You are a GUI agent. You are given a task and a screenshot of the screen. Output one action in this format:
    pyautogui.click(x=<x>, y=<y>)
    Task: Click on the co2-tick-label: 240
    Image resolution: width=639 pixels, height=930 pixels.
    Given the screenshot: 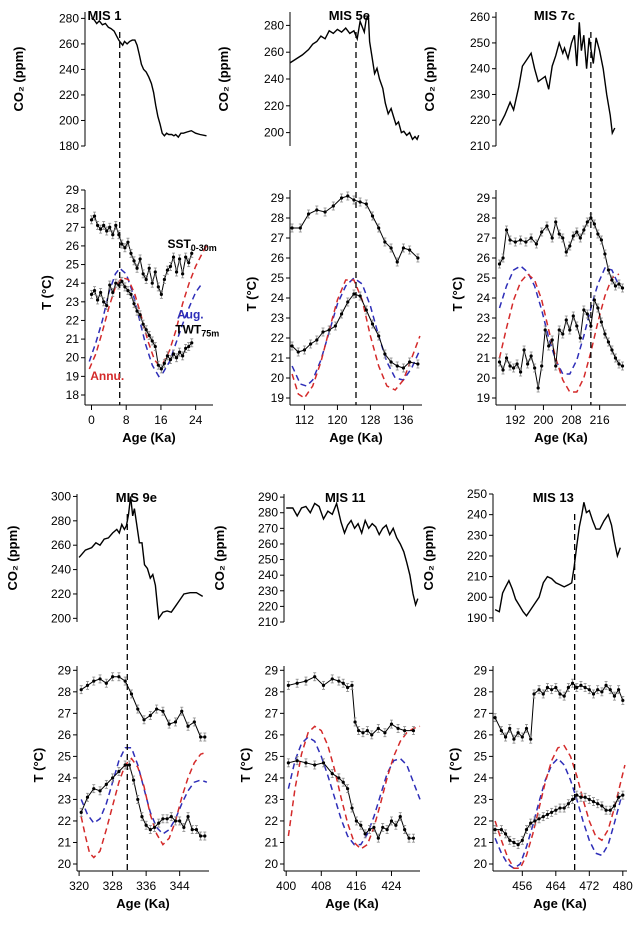 What is the action you would take?
    pyautogui.click(x=69, y=69)
    